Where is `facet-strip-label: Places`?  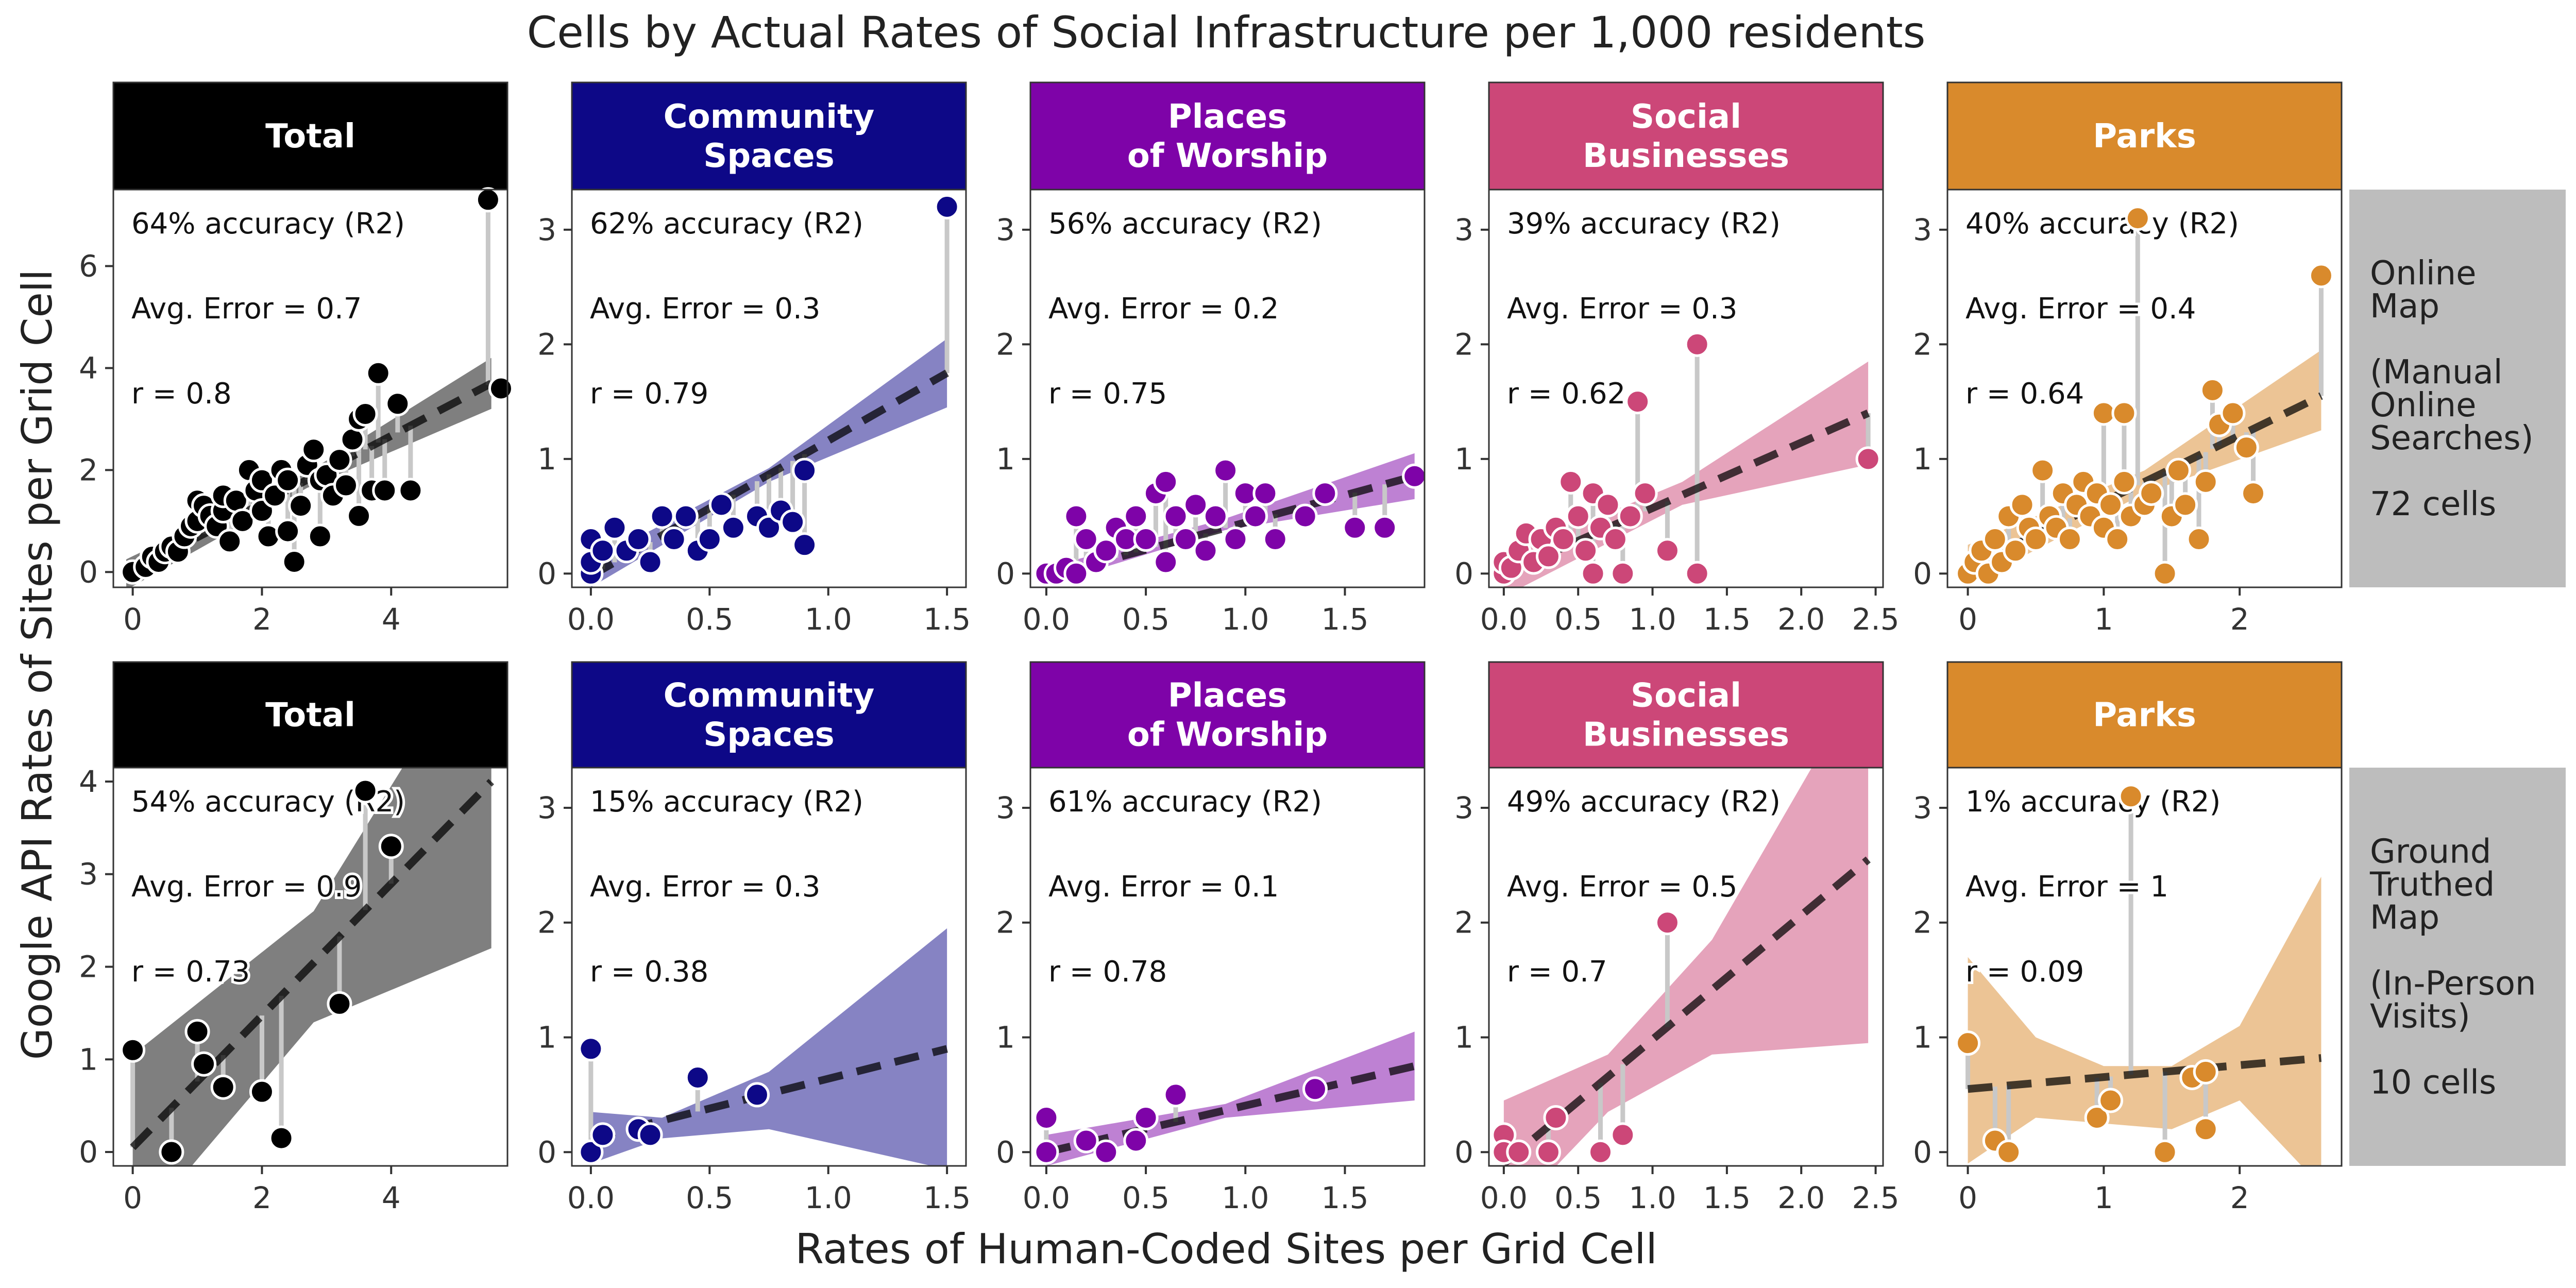 facet-strip-label: Places is located at coordinates (1227, 117).